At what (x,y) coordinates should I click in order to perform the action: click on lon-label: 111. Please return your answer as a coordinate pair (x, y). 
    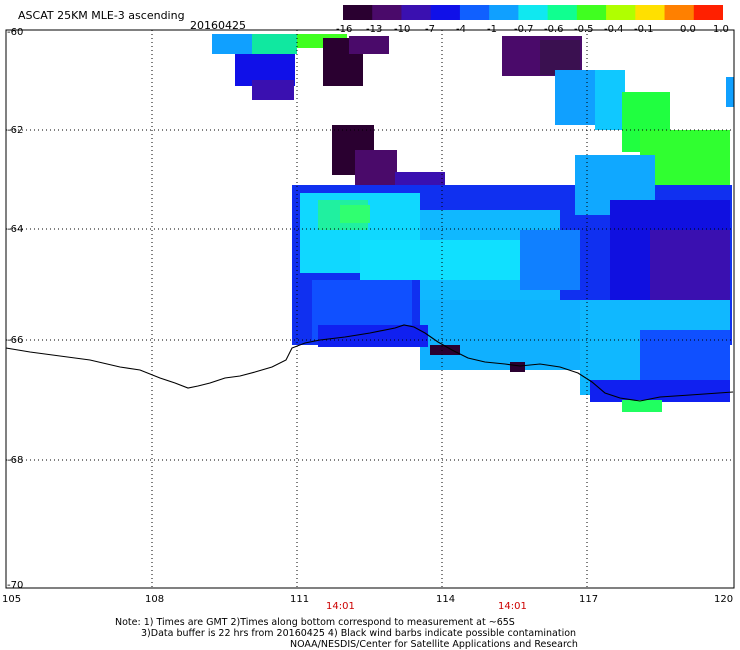
    Looking at the image, I should click on (300, 599).